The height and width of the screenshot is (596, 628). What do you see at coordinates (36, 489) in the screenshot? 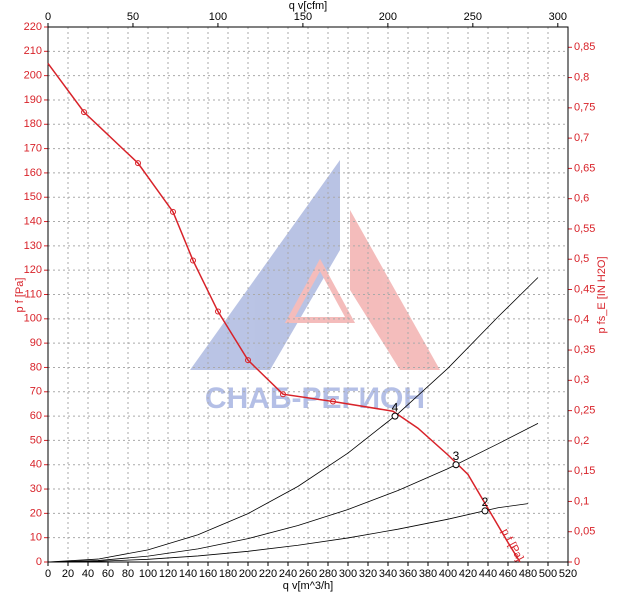
I see `y-tick-label: 30` at bounding box center [36, 489].